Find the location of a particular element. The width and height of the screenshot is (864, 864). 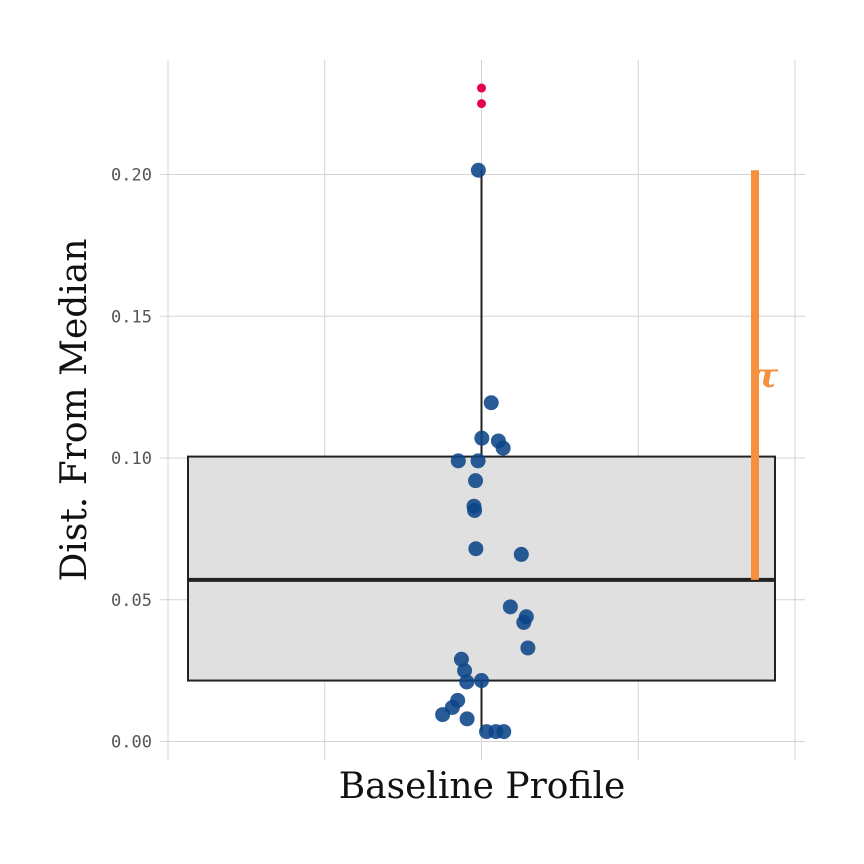

y-tick-labels: 0.00 0.05 0.10 0.15 0.20 is located at coordinates (131, 459).